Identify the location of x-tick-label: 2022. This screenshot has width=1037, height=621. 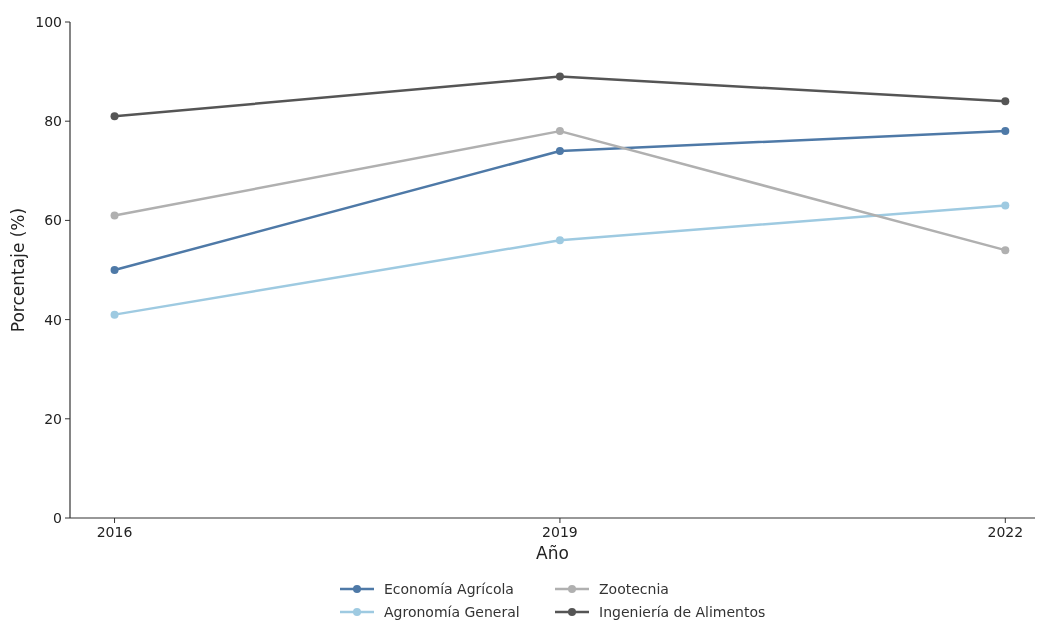
(1005, 532).